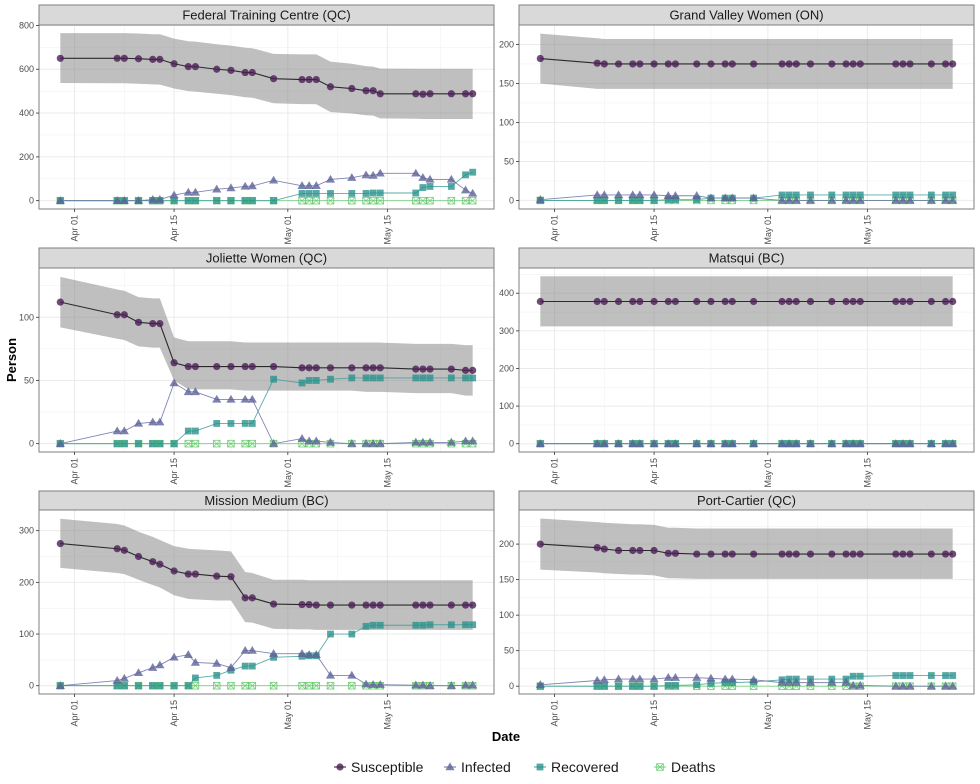 The width and height of the screenshot is (980, 784). Describe the element at coordinates (585, 767) in the screenshot. I see `legend-label: Recovered` at that location.